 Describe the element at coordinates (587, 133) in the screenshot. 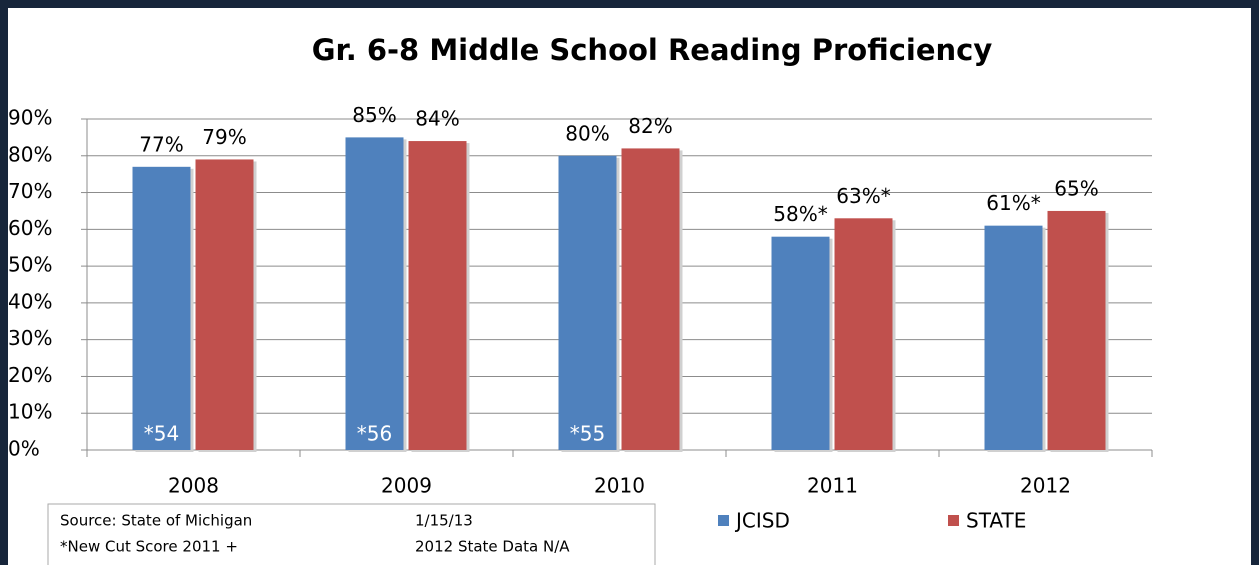

I see `data-label: 80%` at that location.